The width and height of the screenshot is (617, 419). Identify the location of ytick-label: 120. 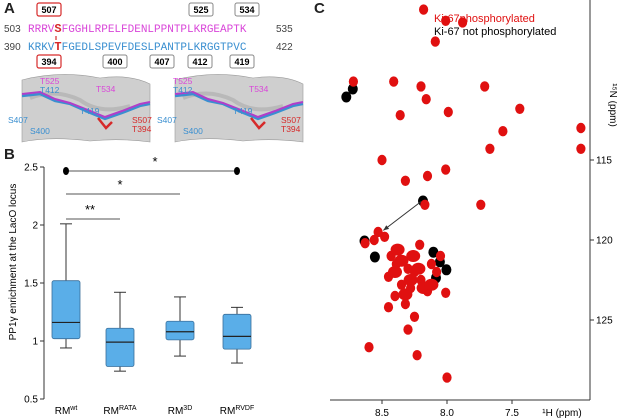
(604, 241).